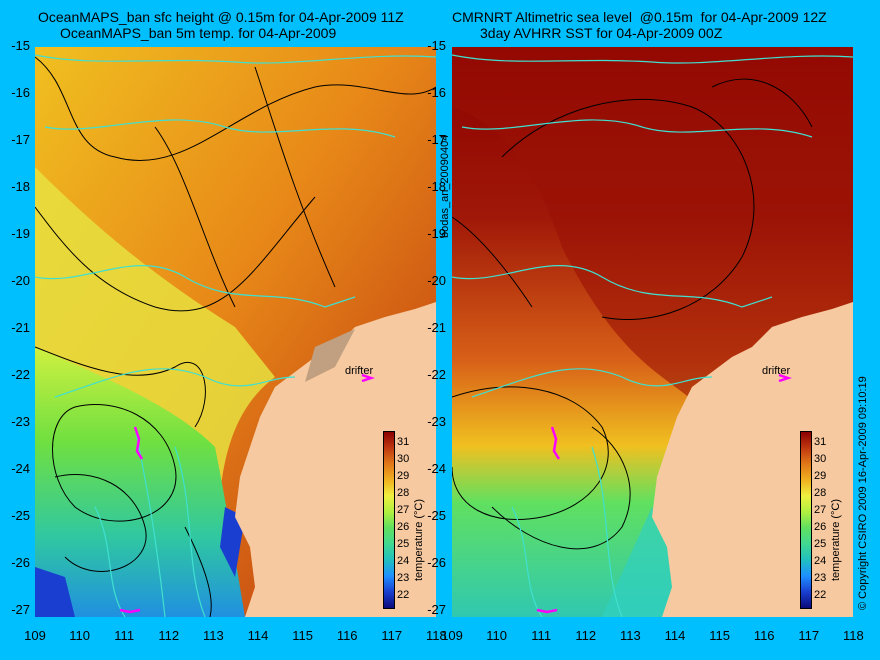 The width and height of the screenshot is (880, 660). What do you see at coordinates (247, 493) in the screenshot?
I see `drifter-tracks` at bounding box center [247, 493].